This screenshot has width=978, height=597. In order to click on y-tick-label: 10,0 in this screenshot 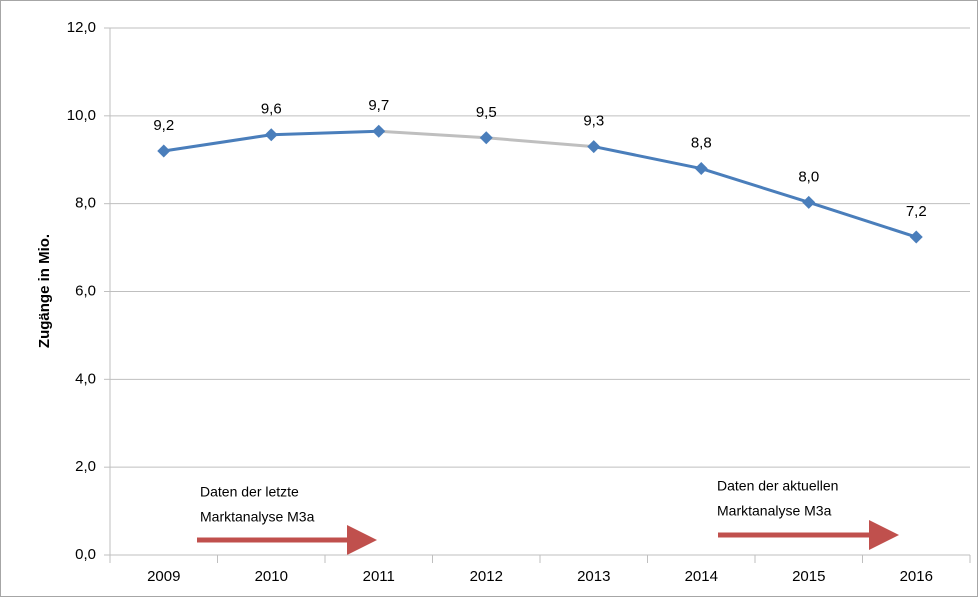, I will do `click(81, 115)`.